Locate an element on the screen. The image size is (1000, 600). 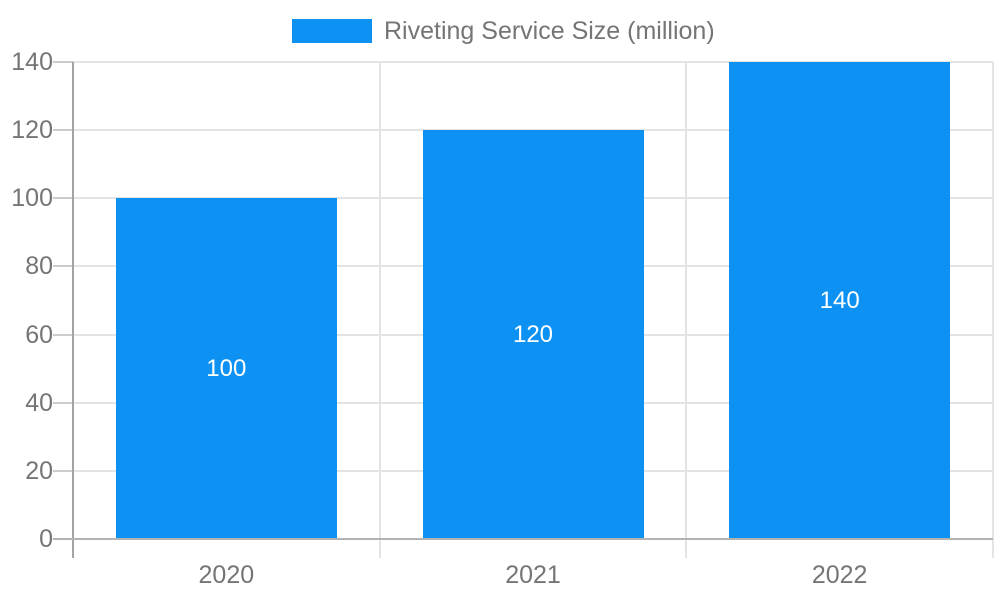
bar-value-label-2021: 120 is located at coordinates (533, 334).